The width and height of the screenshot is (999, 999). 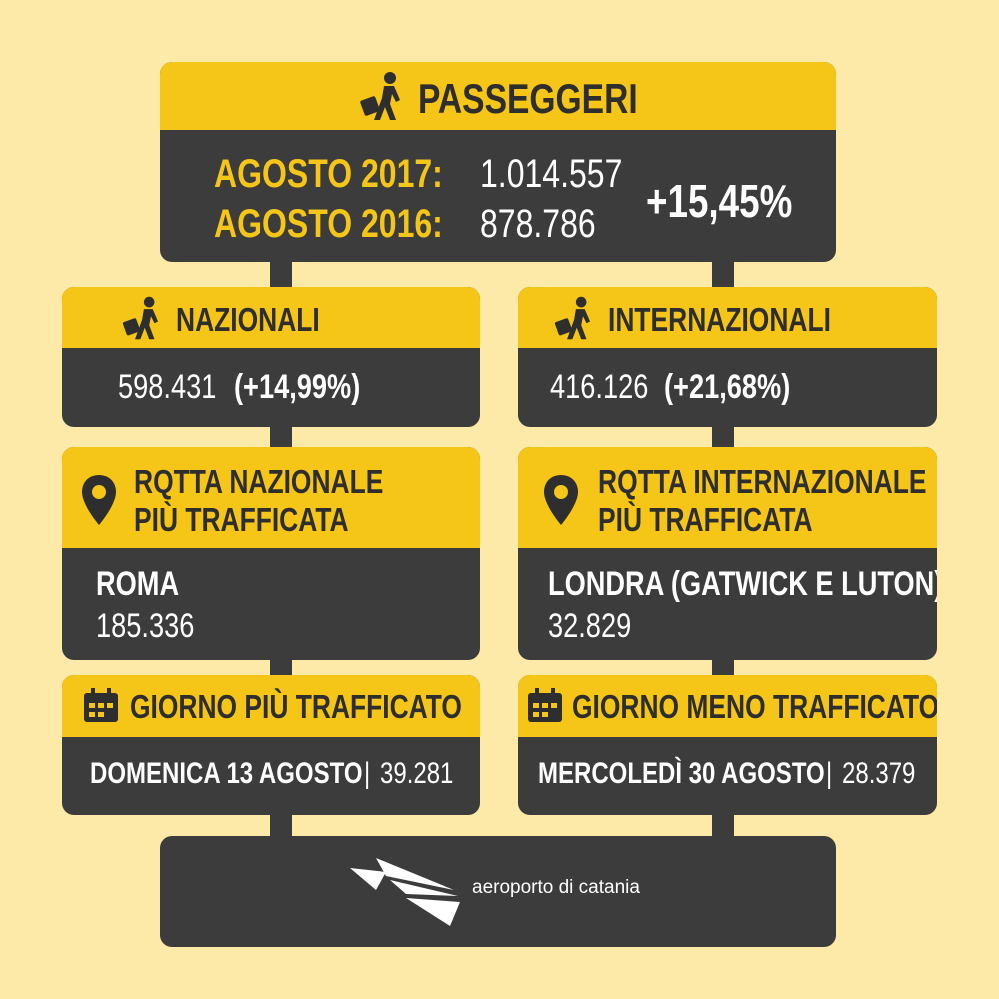 I want to click on footer-box: aeroporto di catania, so click(x=498, y=891).